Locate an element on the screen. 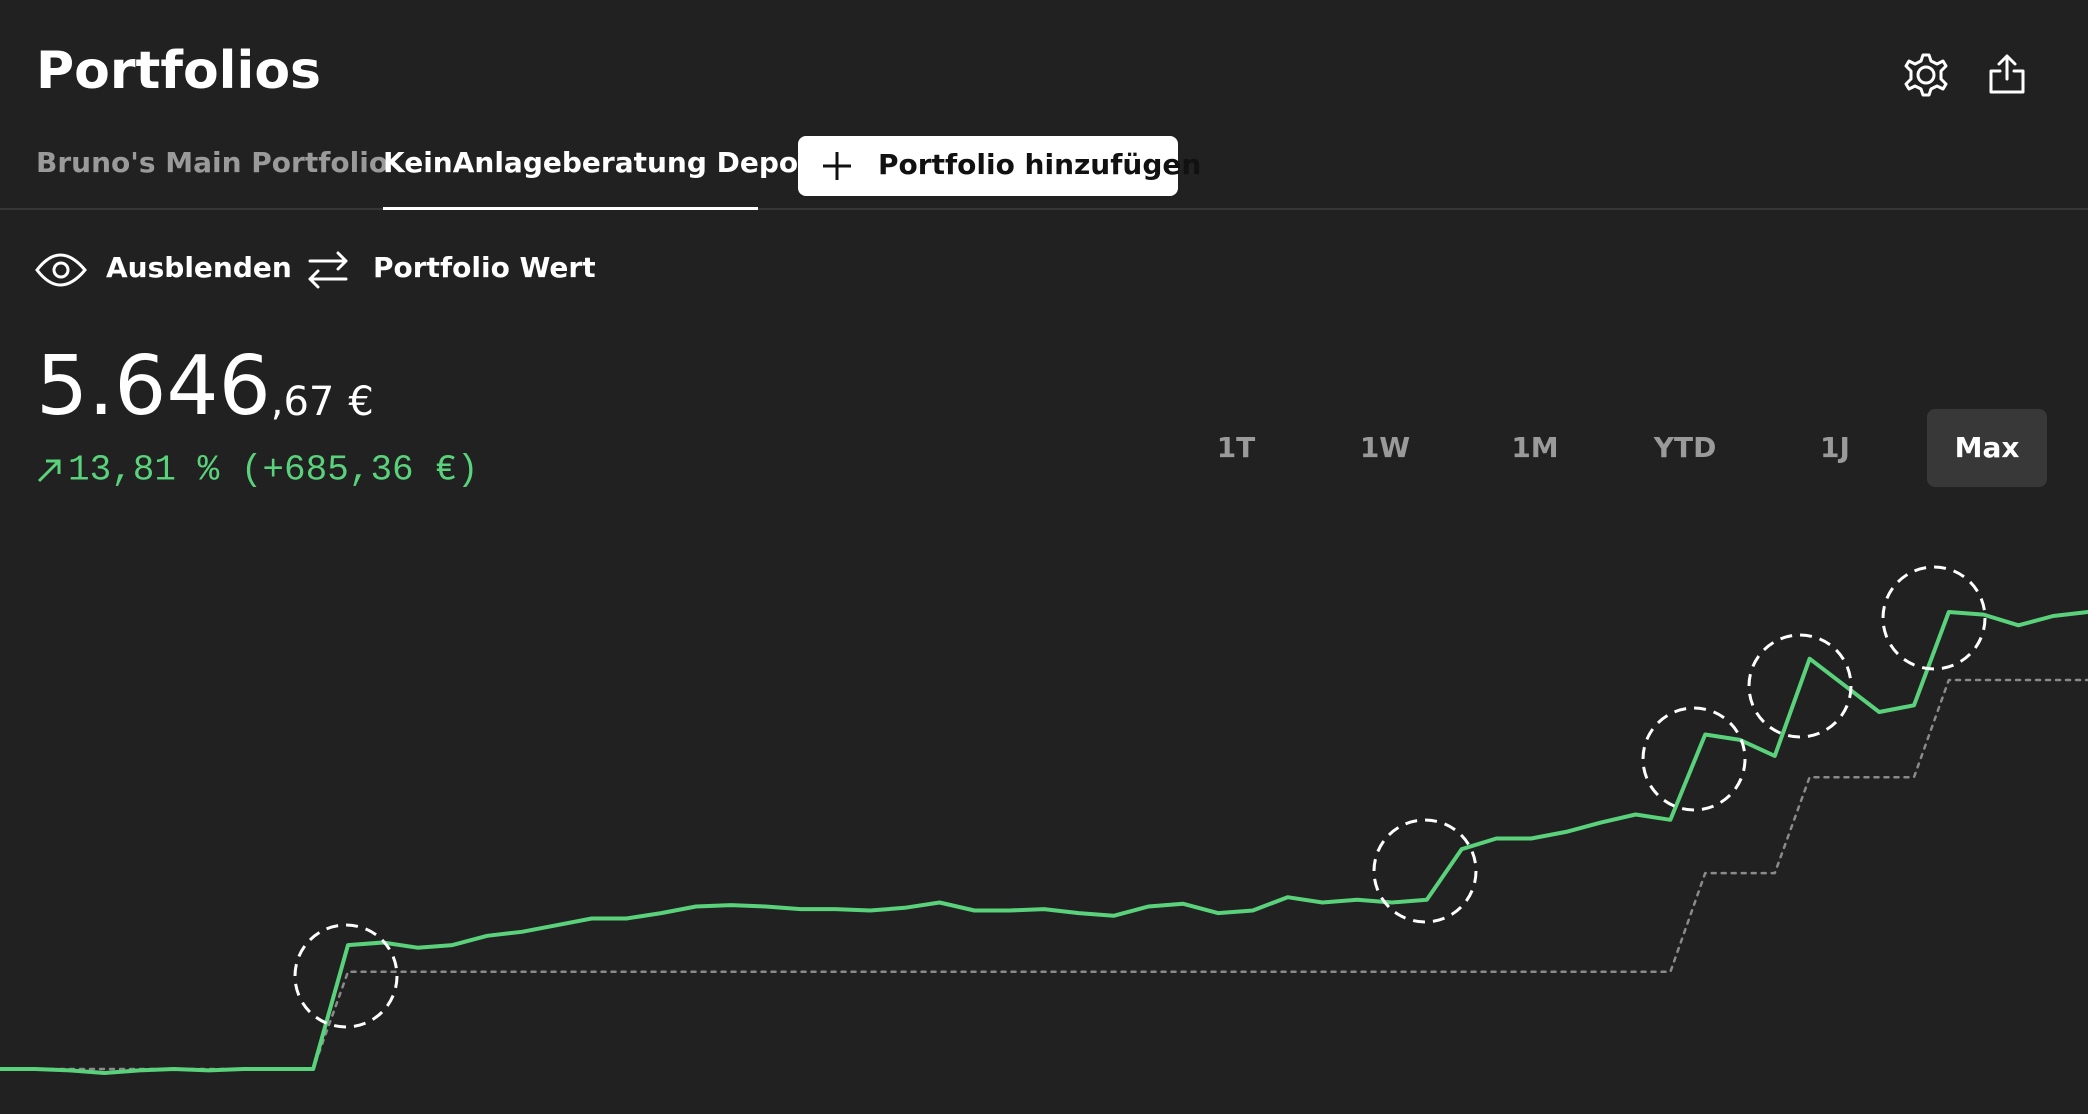  trend-arrow is located at coordinates (49, 471).